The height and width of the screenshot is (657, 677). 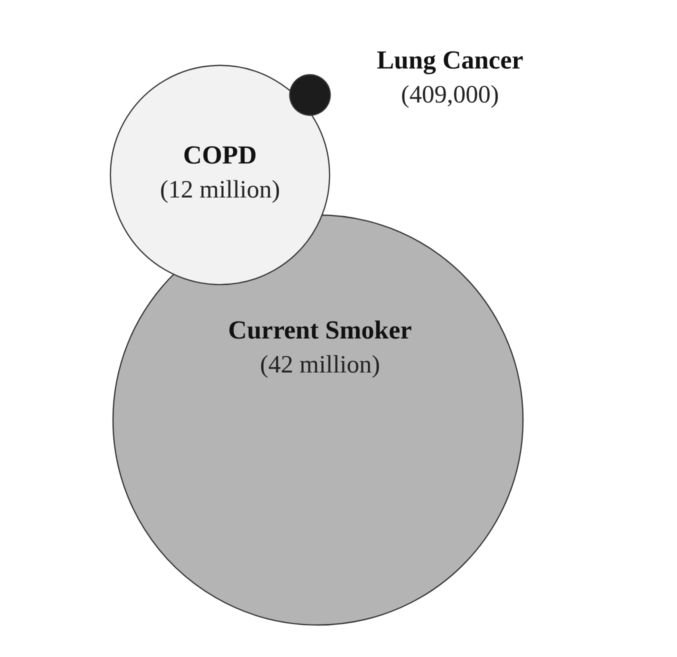 What do you see at coordinates (450, 60) in the screenshot?
I see `category-label: Lung Cancer` at bounding box center [450, 60].